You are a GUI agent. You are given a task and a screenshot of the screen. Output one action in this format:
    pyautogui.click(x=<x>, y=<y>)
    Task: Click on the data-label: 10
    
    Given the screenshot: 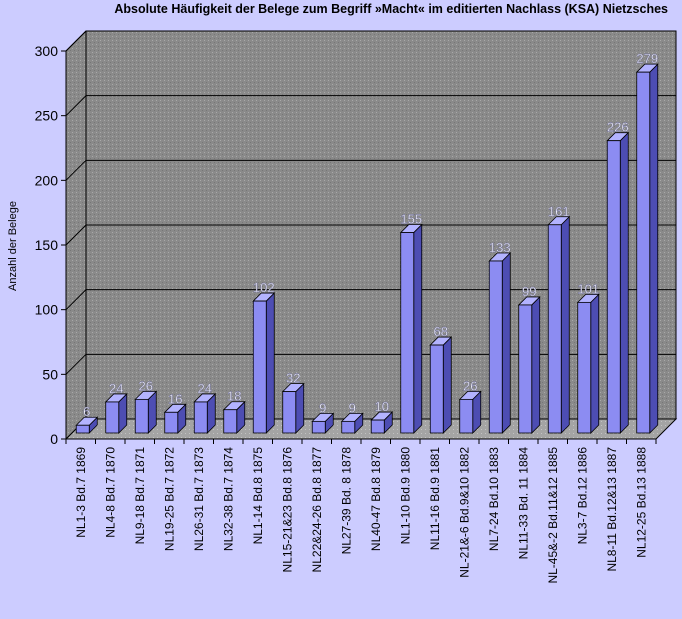 What is the action you would take?
    pyautogui.click(x=382, y=406)
    